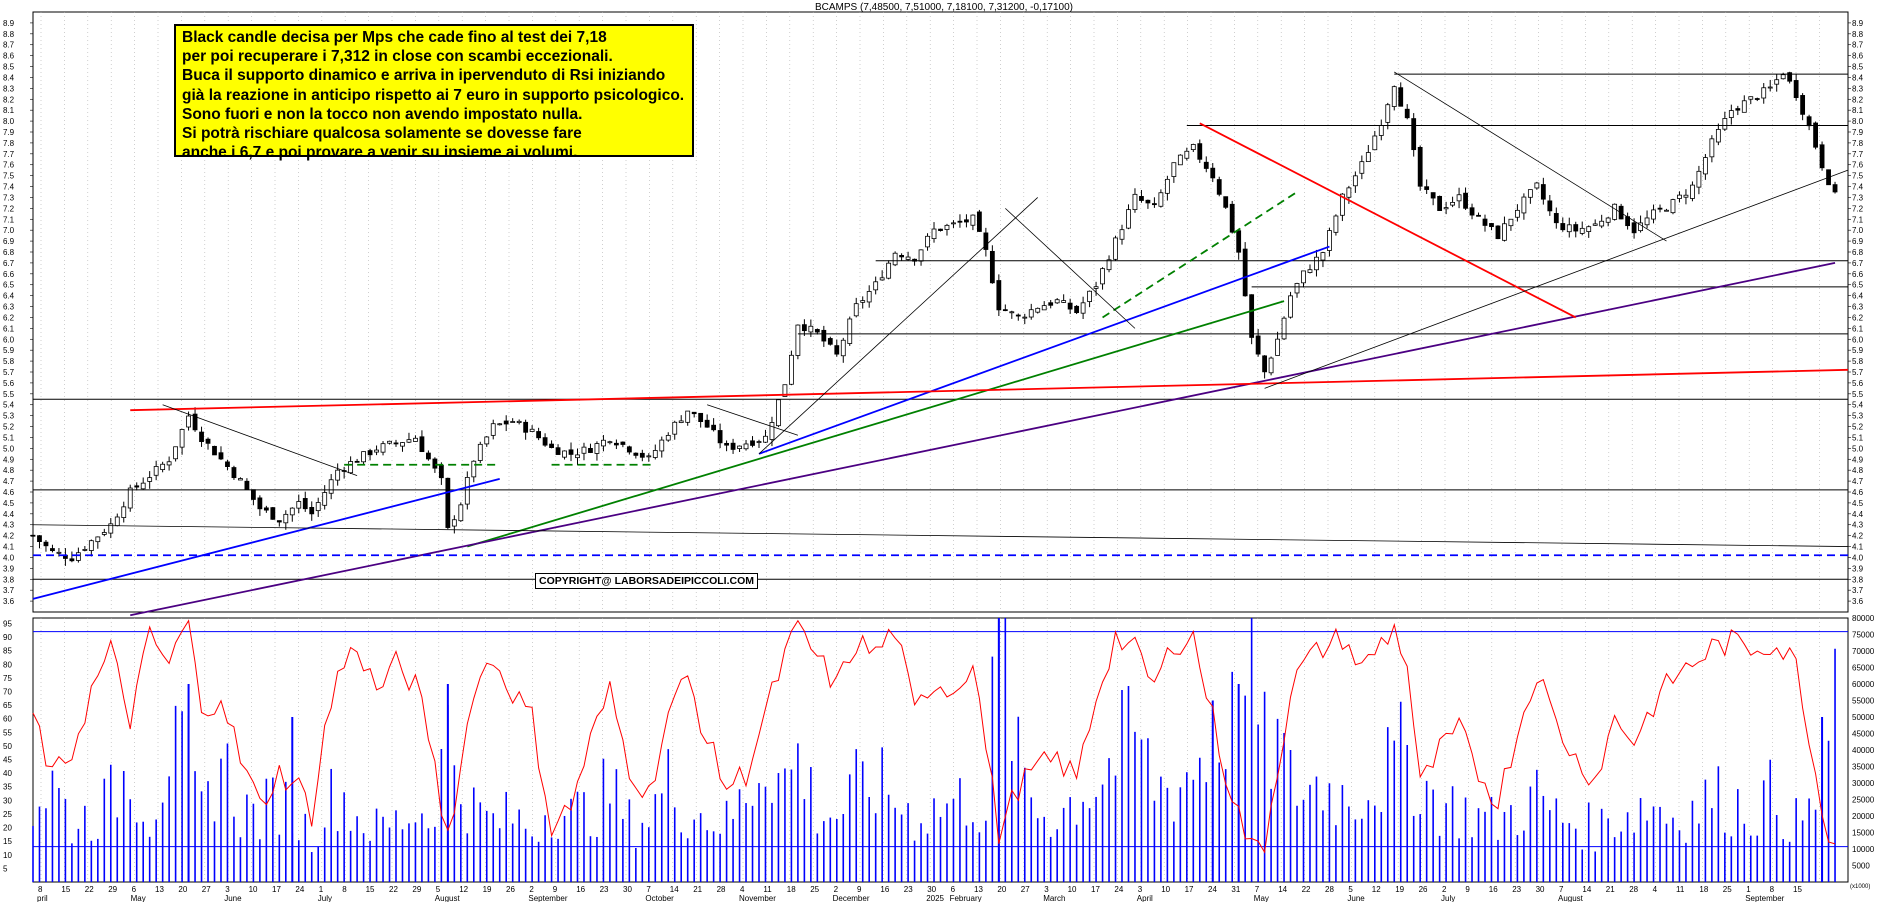  Describe the element at coordinates (9, 547) in the screenshot. I see `price-tick-label: 4.1` at that location.